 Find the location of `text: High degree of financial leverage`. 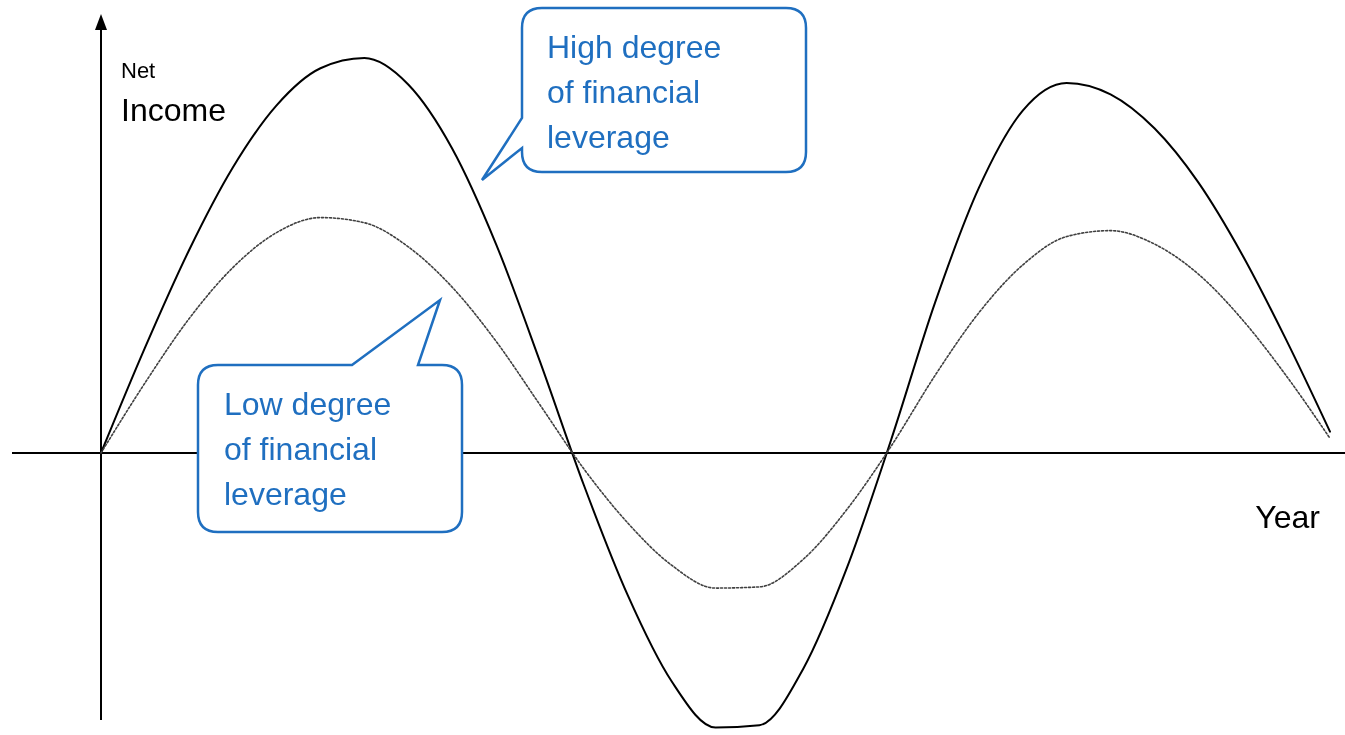

text: High degree of financial leverage is located at coordinates (634, 92).